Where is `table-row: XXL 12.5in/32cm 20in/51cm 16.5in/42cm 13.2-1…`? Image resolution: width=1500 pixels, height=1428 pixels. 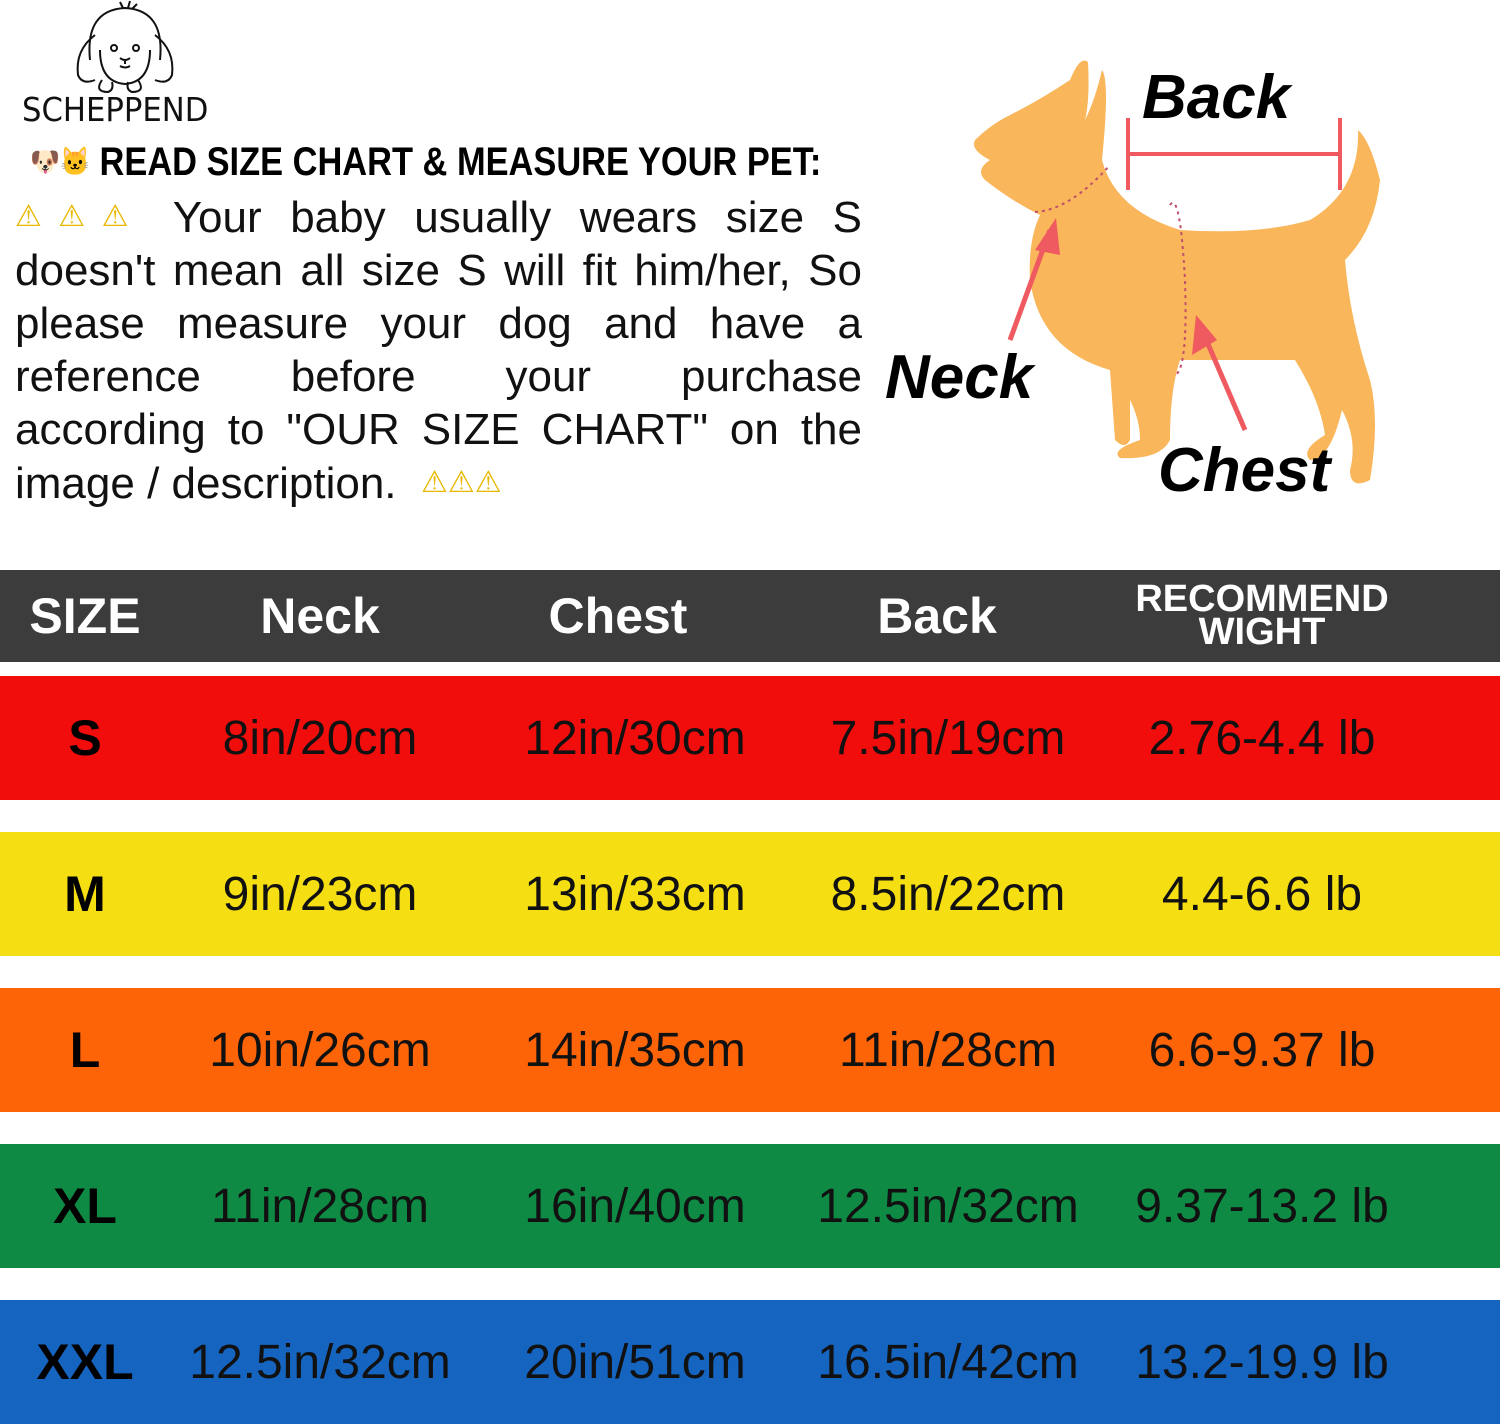
table-row: XXL 12.5in/32cm 20in/51cm 16.5in/42cm 13.2-1… is located at coordinates (750, 1362).